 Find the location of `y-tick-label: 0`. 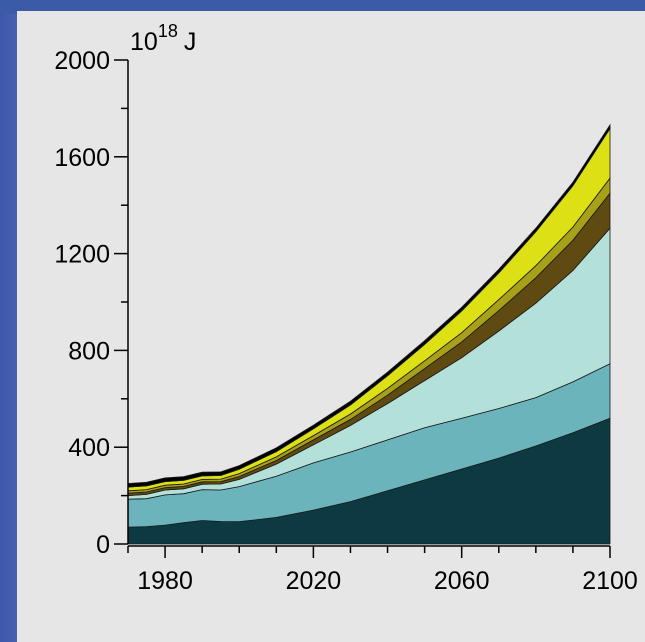

y-tick-label: 0 is located at coordinates (103, 545).